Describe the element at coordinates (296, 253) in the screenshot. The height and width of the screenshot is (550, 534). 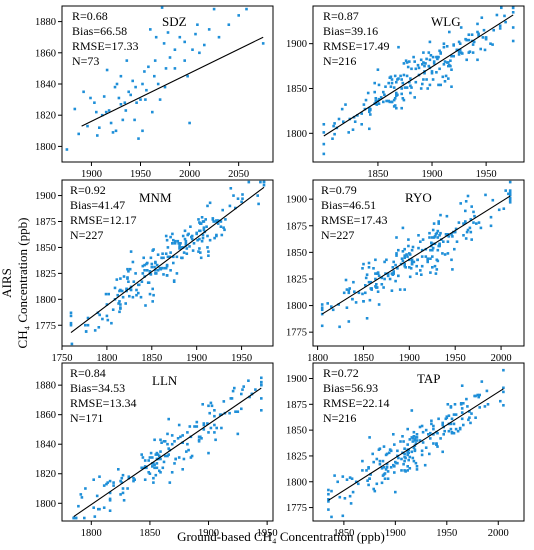
I see `y-tick-label: 1850` at that location.